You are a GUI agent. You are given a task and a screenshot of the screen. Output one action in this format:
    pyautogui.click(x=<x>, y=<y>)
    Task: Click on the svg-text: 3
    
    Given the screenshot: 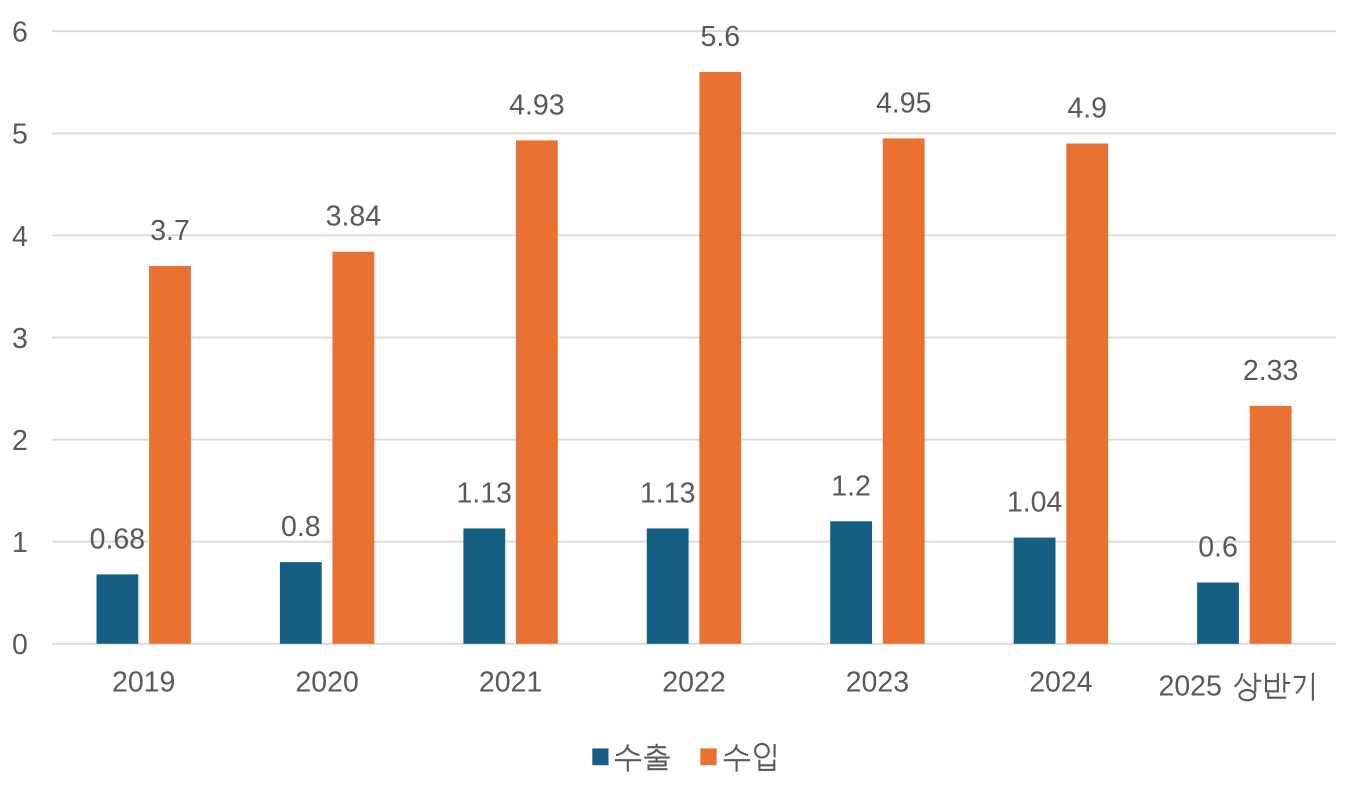 What is the action you would take?
    pyautogui.click(x=20, y=339)
    